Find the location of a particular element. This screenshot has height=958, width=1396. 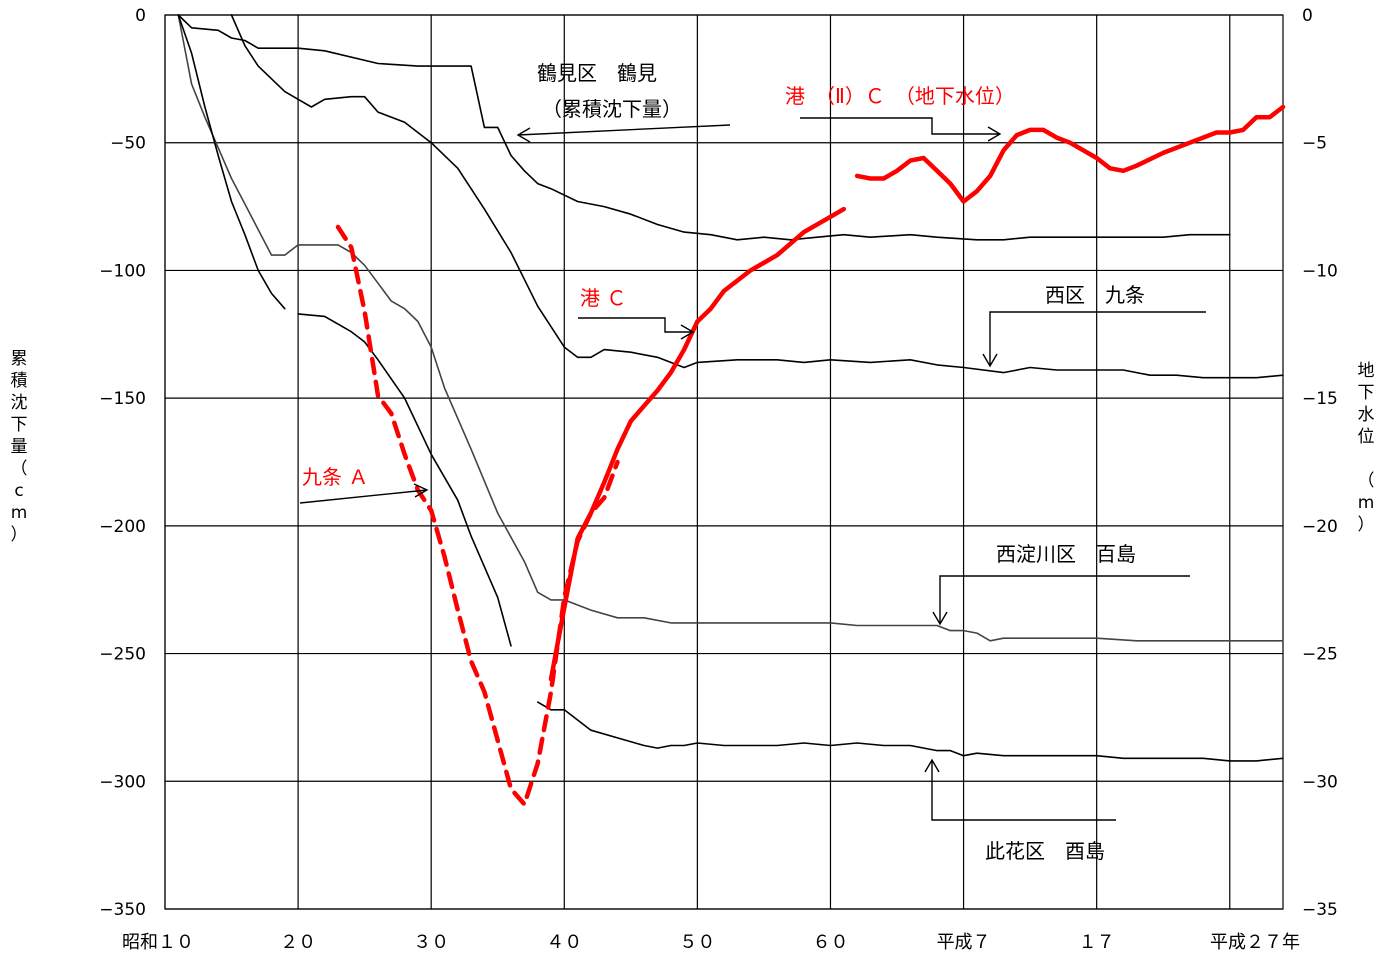

y-left-tick-label: −250 is located at coordinates (122, 655).